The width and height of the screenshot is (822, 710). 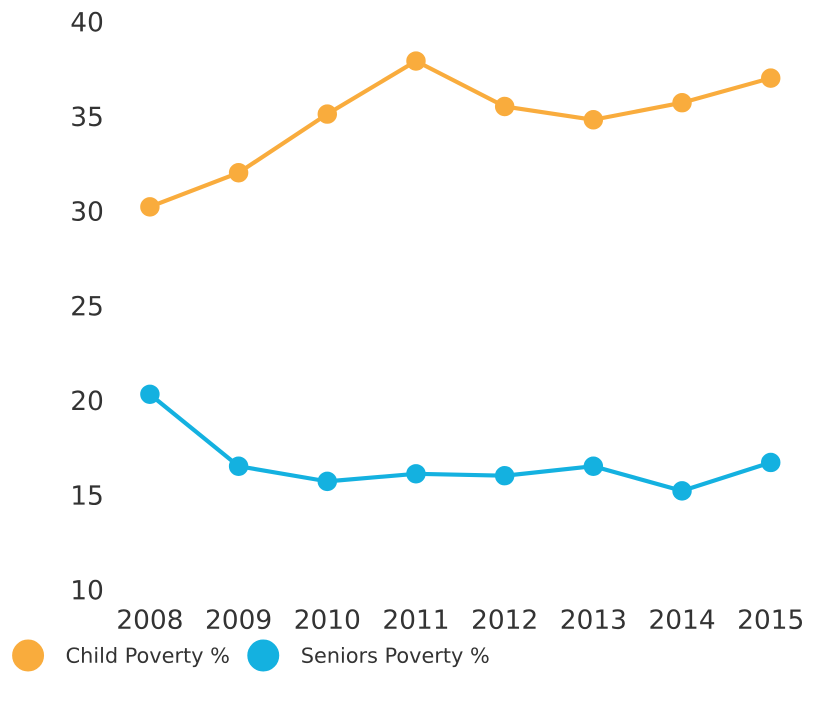 What do you see at coordinates (87, 116) in the screenshot?
I see `y-tick-label: 35` at bounding box center [87, 116].